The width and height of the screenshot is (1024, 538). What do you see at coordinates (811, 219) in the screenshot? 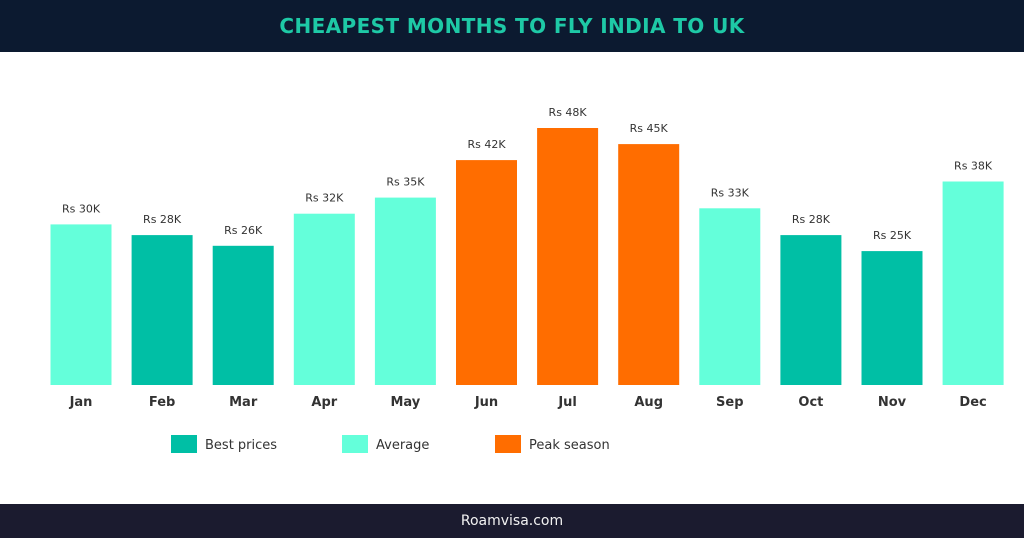
I see `data-label-oct: Rs 28K` at bounding box center [811, 219].